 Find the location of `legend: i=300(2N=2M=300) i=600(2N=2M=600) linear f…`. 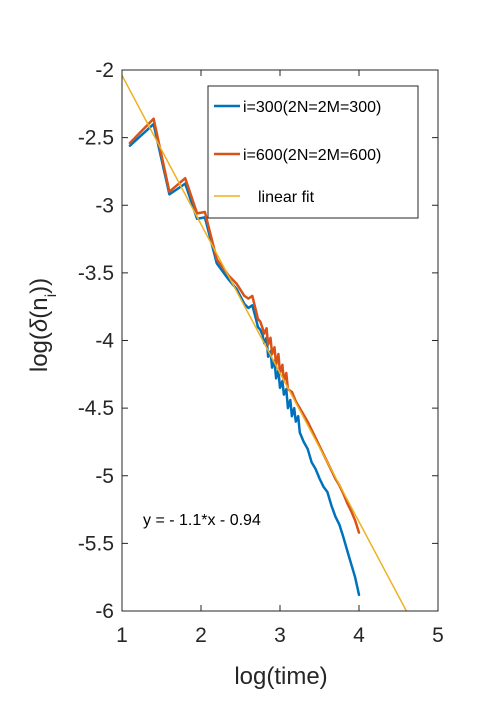

legend: i=300(2N=2M=300) i=600(2N=2M=600) linear f… is located at coordinates (313, 152).